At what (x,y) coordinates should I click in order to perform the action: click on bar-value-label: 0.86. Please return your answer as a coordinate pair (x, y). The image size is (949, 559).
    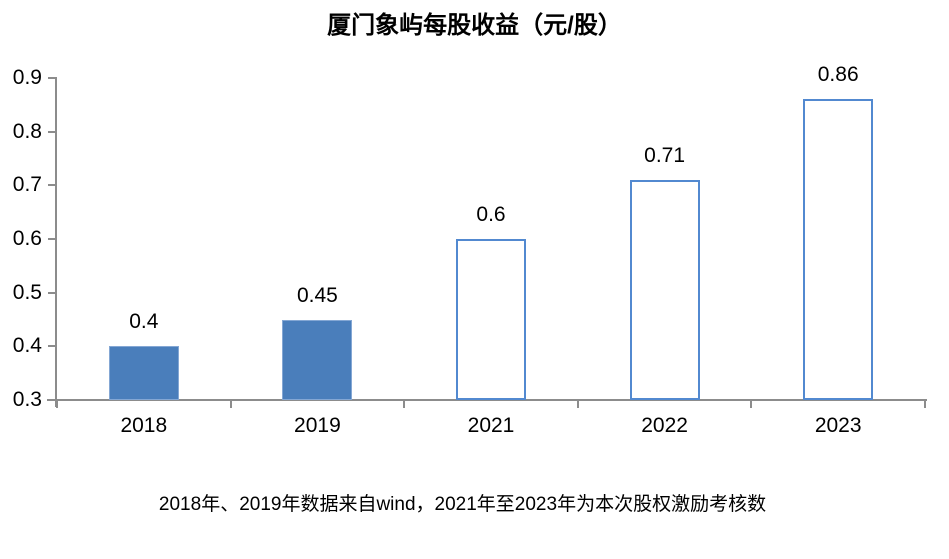
    Looking at the image, I should click on (838, 75).